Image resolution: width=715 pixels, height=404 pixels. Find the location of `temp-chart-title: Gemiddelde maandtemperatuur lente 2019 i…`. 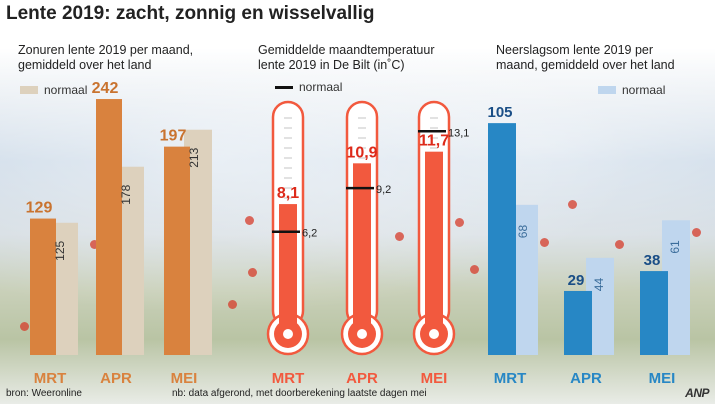

temp-chart-title: Gemiddelde maandtemperatuur lente 2019 i… is located at coordinates (346, 58).